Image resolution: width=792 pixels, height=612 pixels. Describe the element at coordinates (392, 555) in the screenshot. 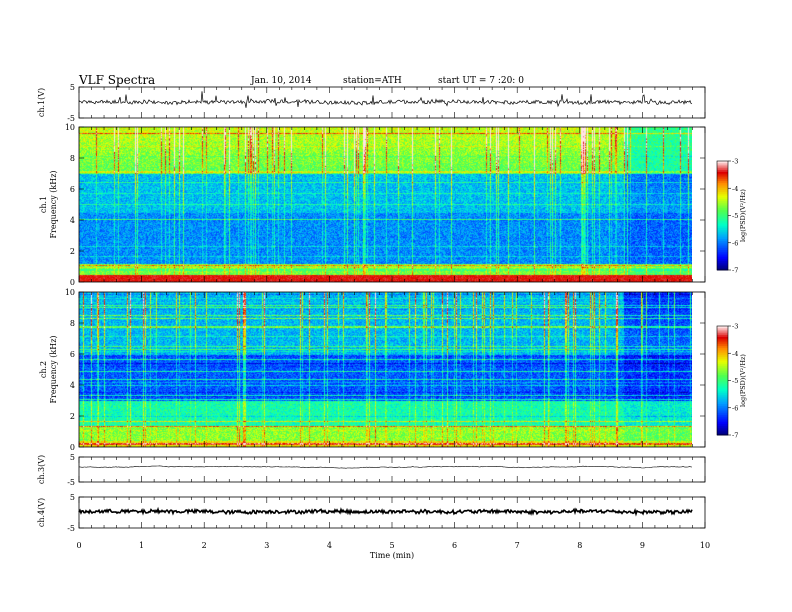

I see `x-axis-label: Time (min)` at that location.